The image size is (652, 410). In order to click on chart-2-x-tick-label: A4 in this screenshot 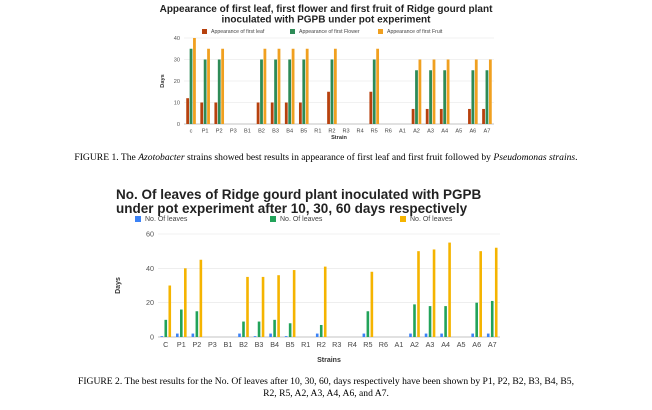, I will do `click(445, 344)`.